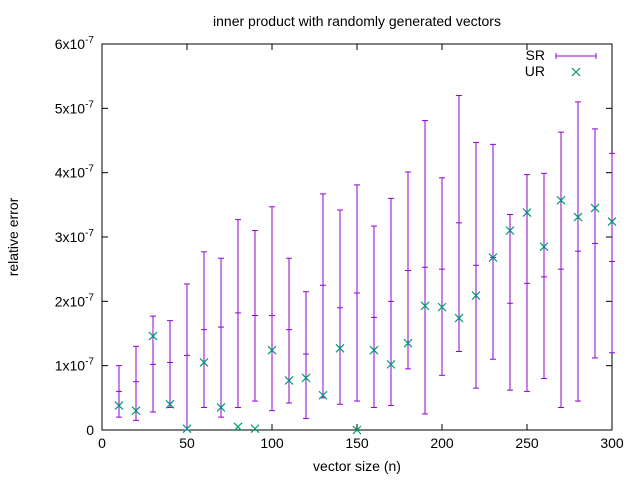  I want to click on y-tick-label: 4x10⁻⁷, so click(75, 172).